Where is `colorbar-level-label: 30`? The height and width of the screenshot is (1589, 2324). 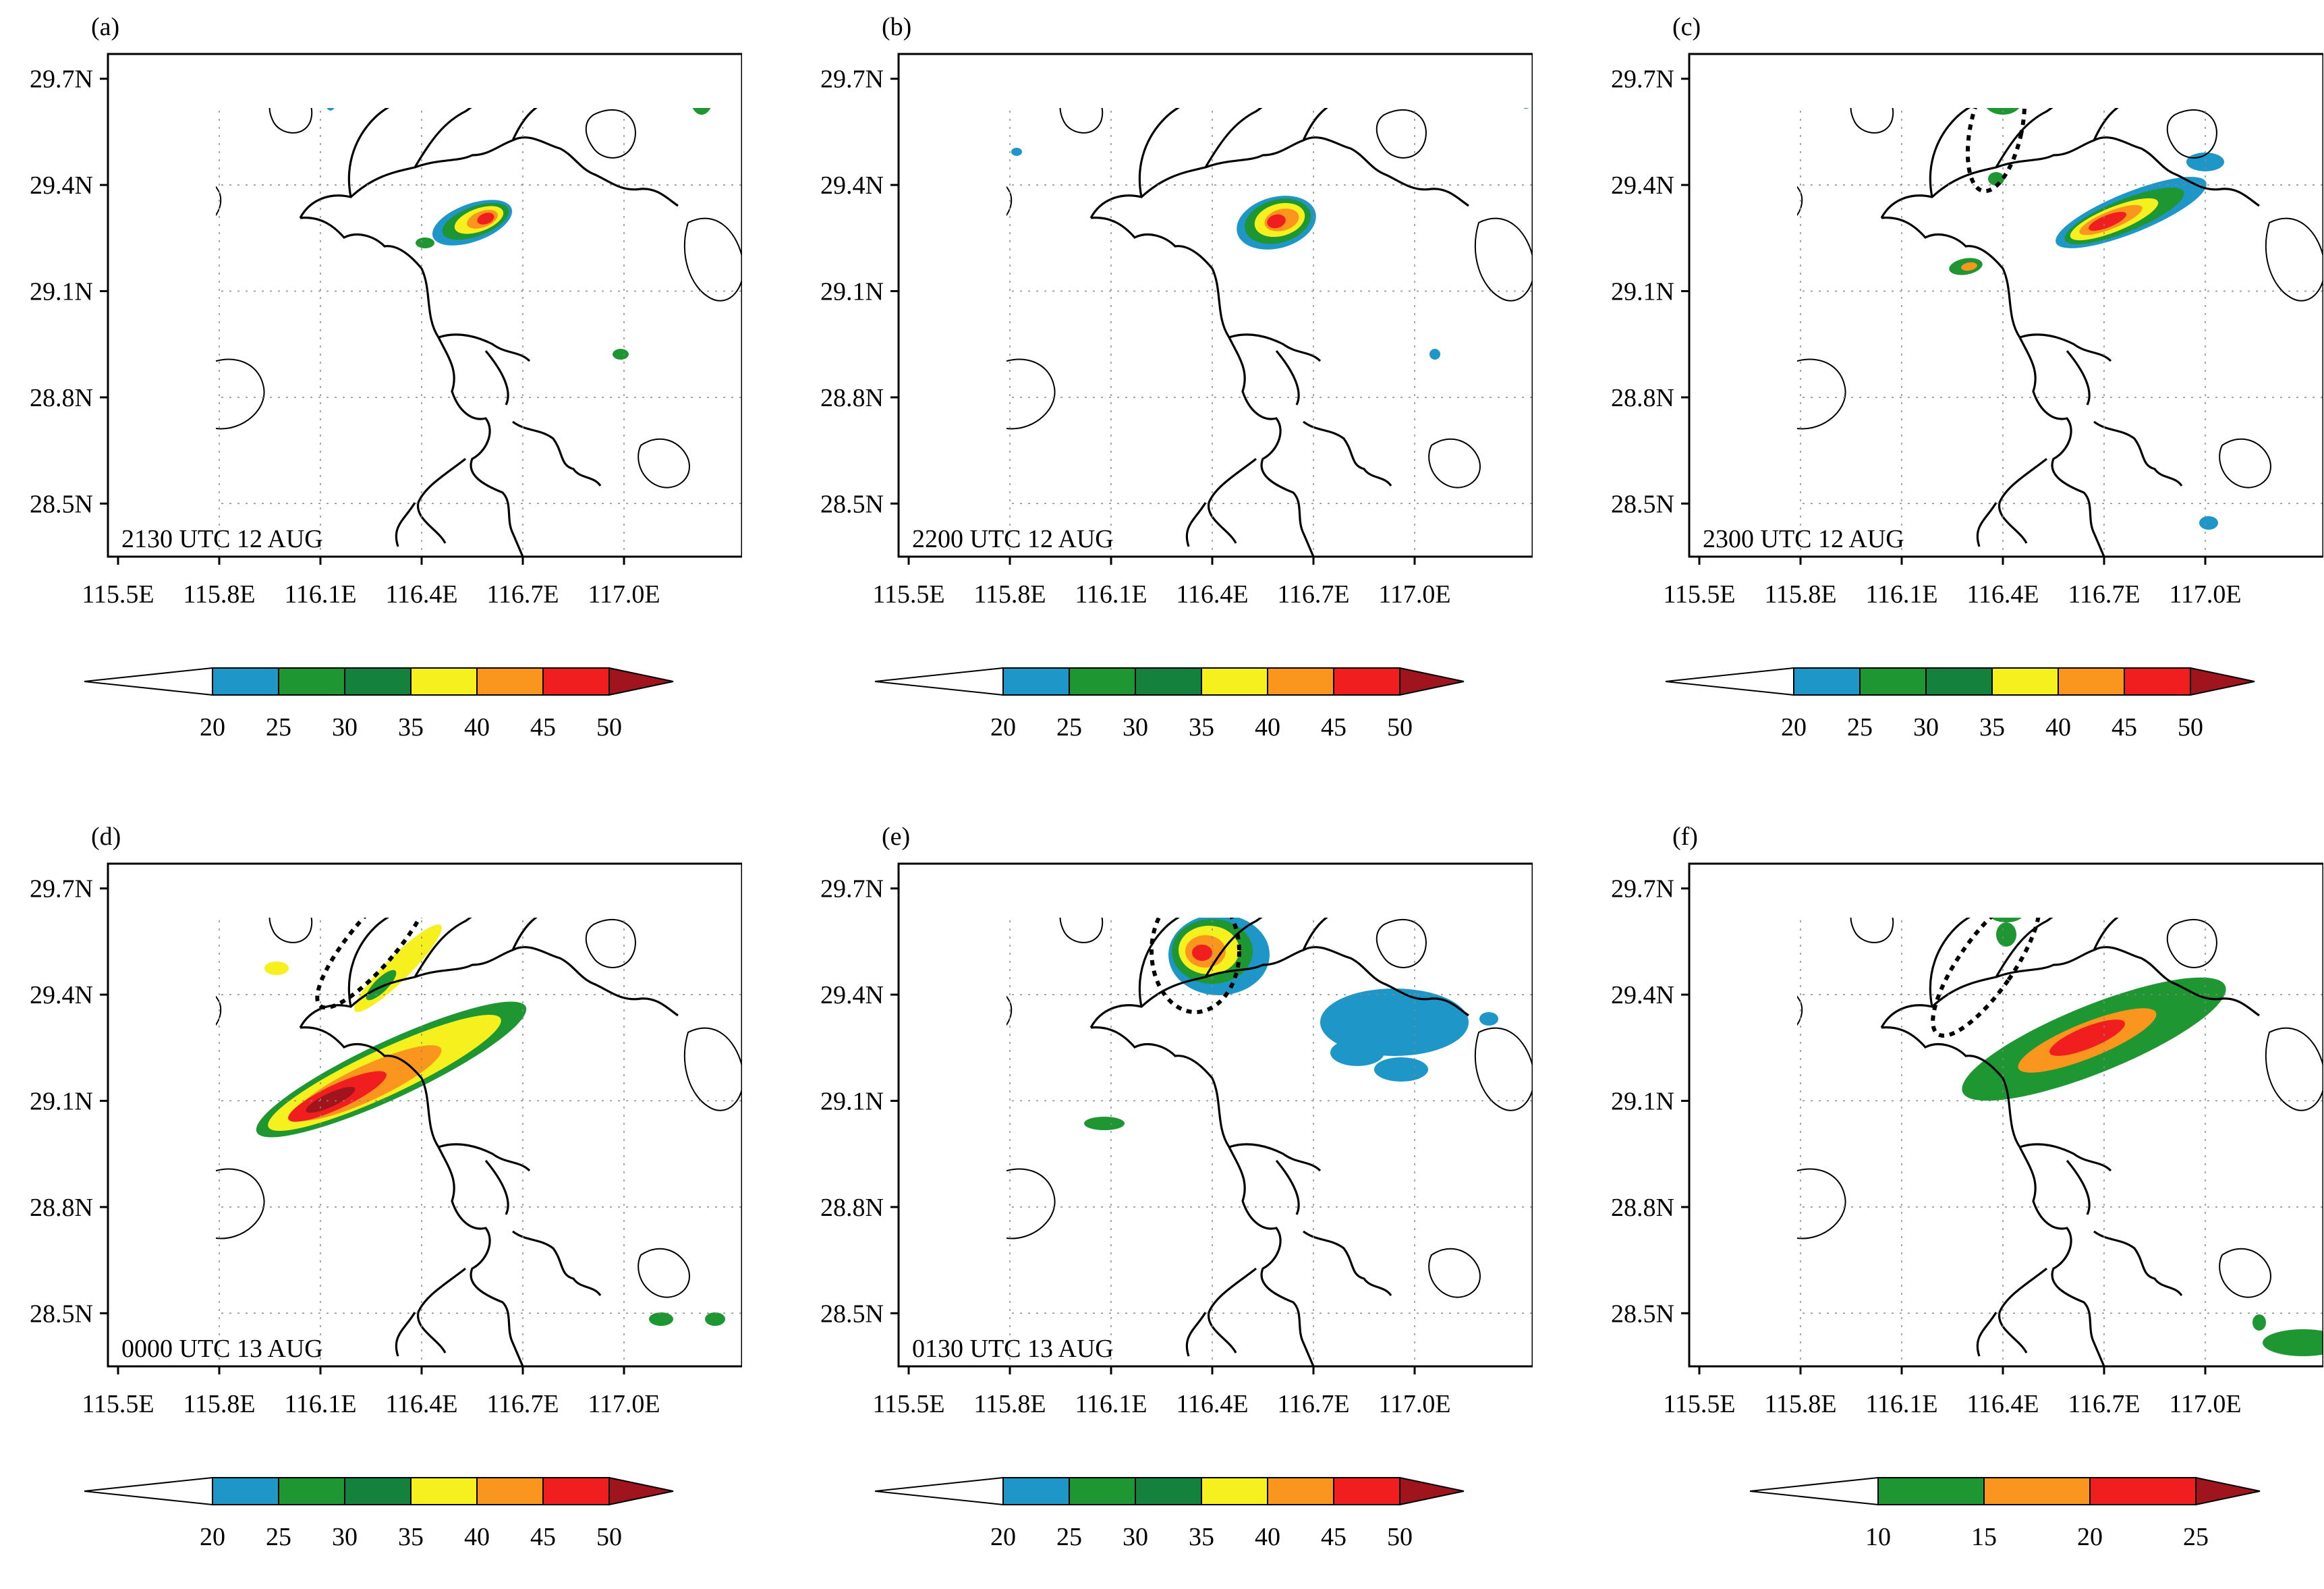 colorbar-level-label: 30 is located at coordinates (1135, 1537).